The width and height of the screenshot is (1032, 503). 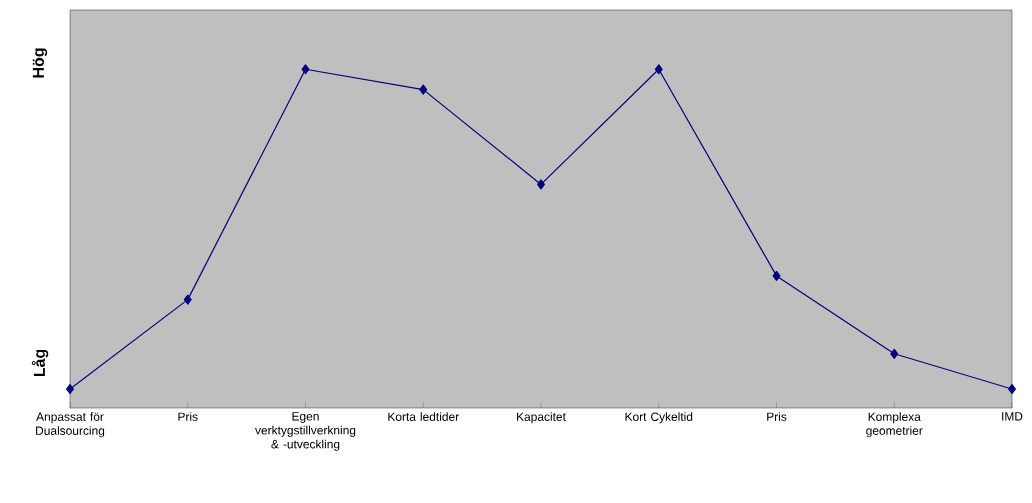 What do you see at coordinates (305, 431) in the screenshot?
I see `x-tick-label: Egen verktygstillverkning & -utveckling` at bounding box center [305, 431].